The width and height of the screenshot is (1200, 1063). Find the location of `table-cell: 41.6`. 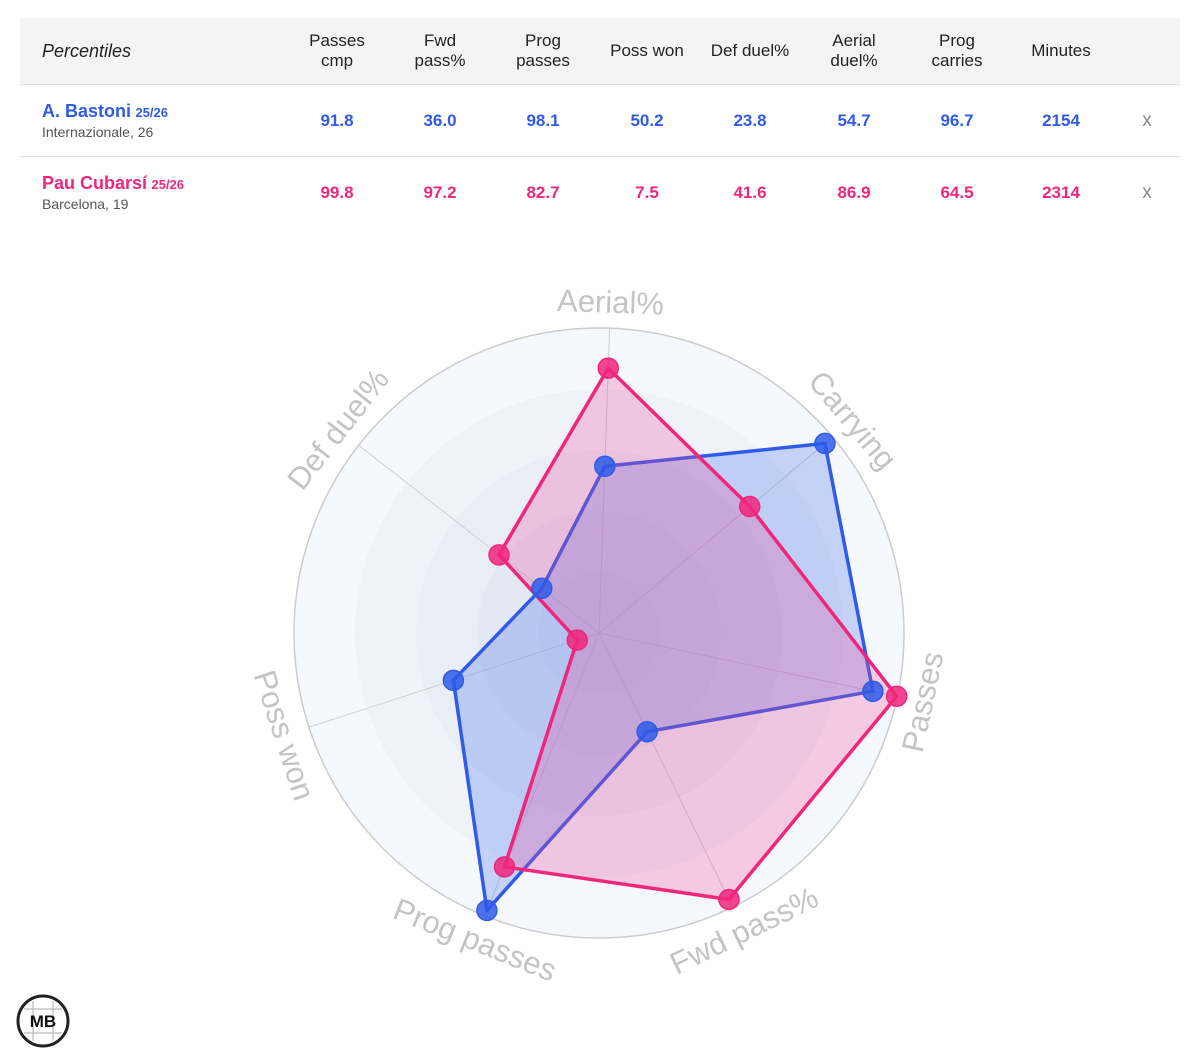

table-cell: 41.6 is located at coordinates (750, 192).